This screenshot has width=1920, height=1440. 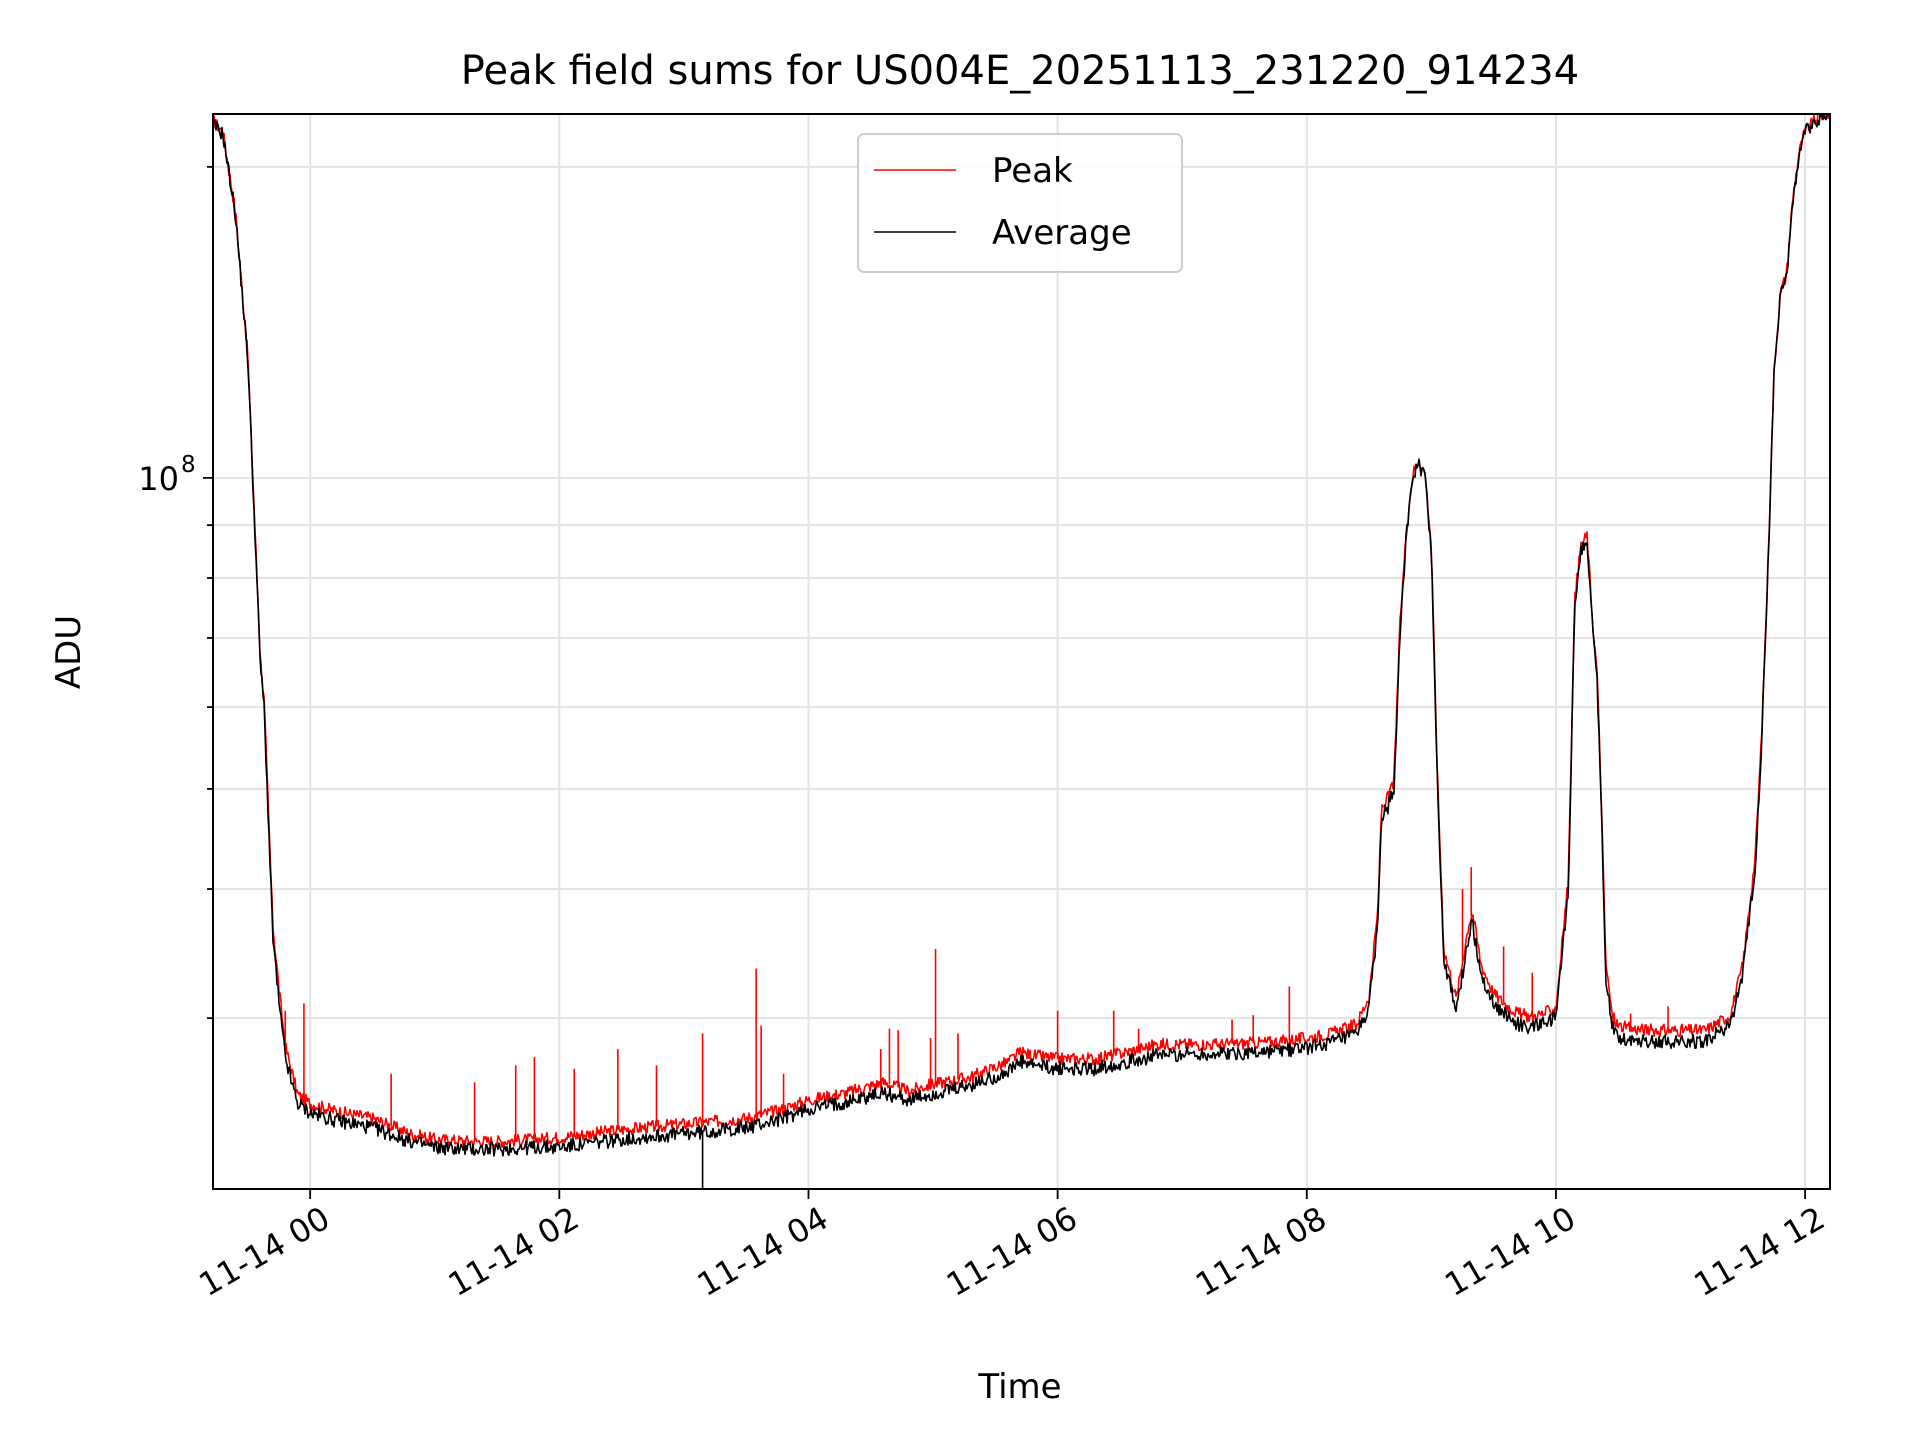 I want to click on legend-label-average: Average, so click(x=1062, y=233).